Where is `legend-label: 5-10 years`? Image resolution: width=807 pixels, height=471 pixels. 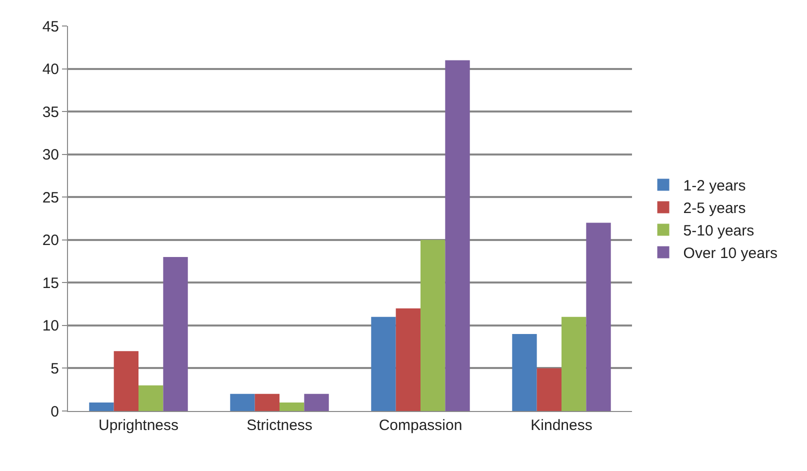
legend-label: 5-10 years is located at coordinates (718, 231).